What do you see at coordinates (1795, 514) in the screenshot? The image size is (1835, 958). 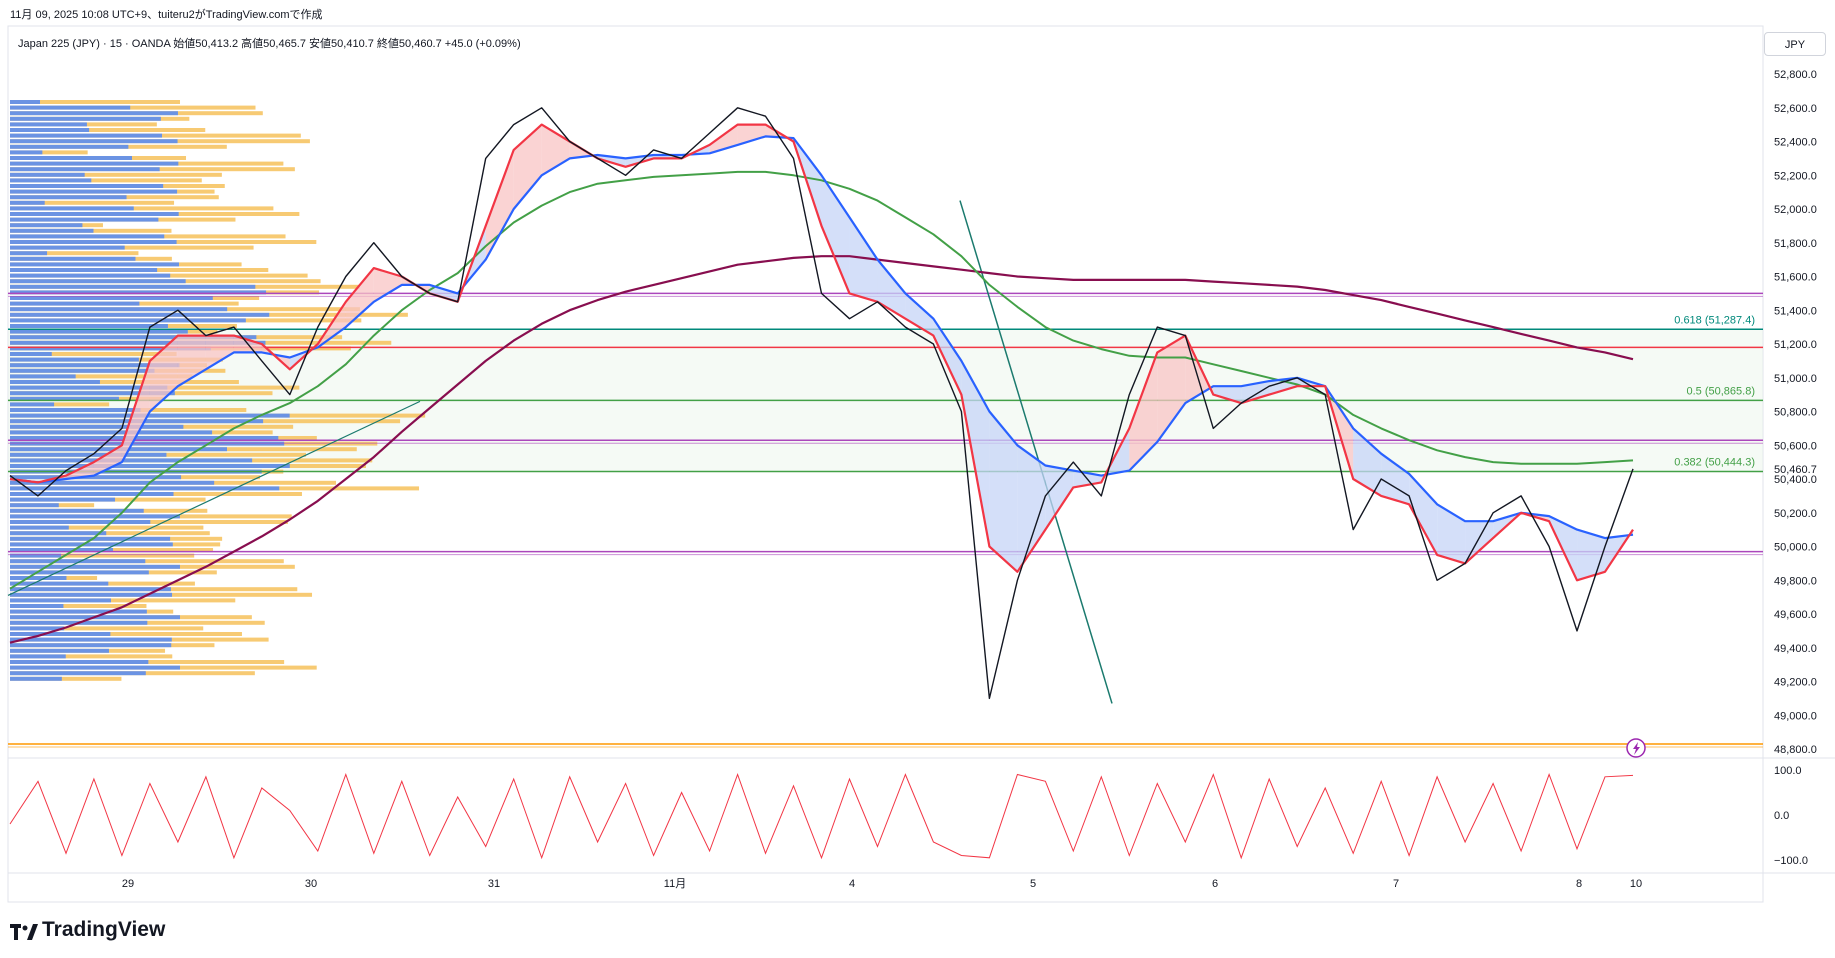 I see `y-tick-label: 50,200.0` at bounding box center [1795, 514].